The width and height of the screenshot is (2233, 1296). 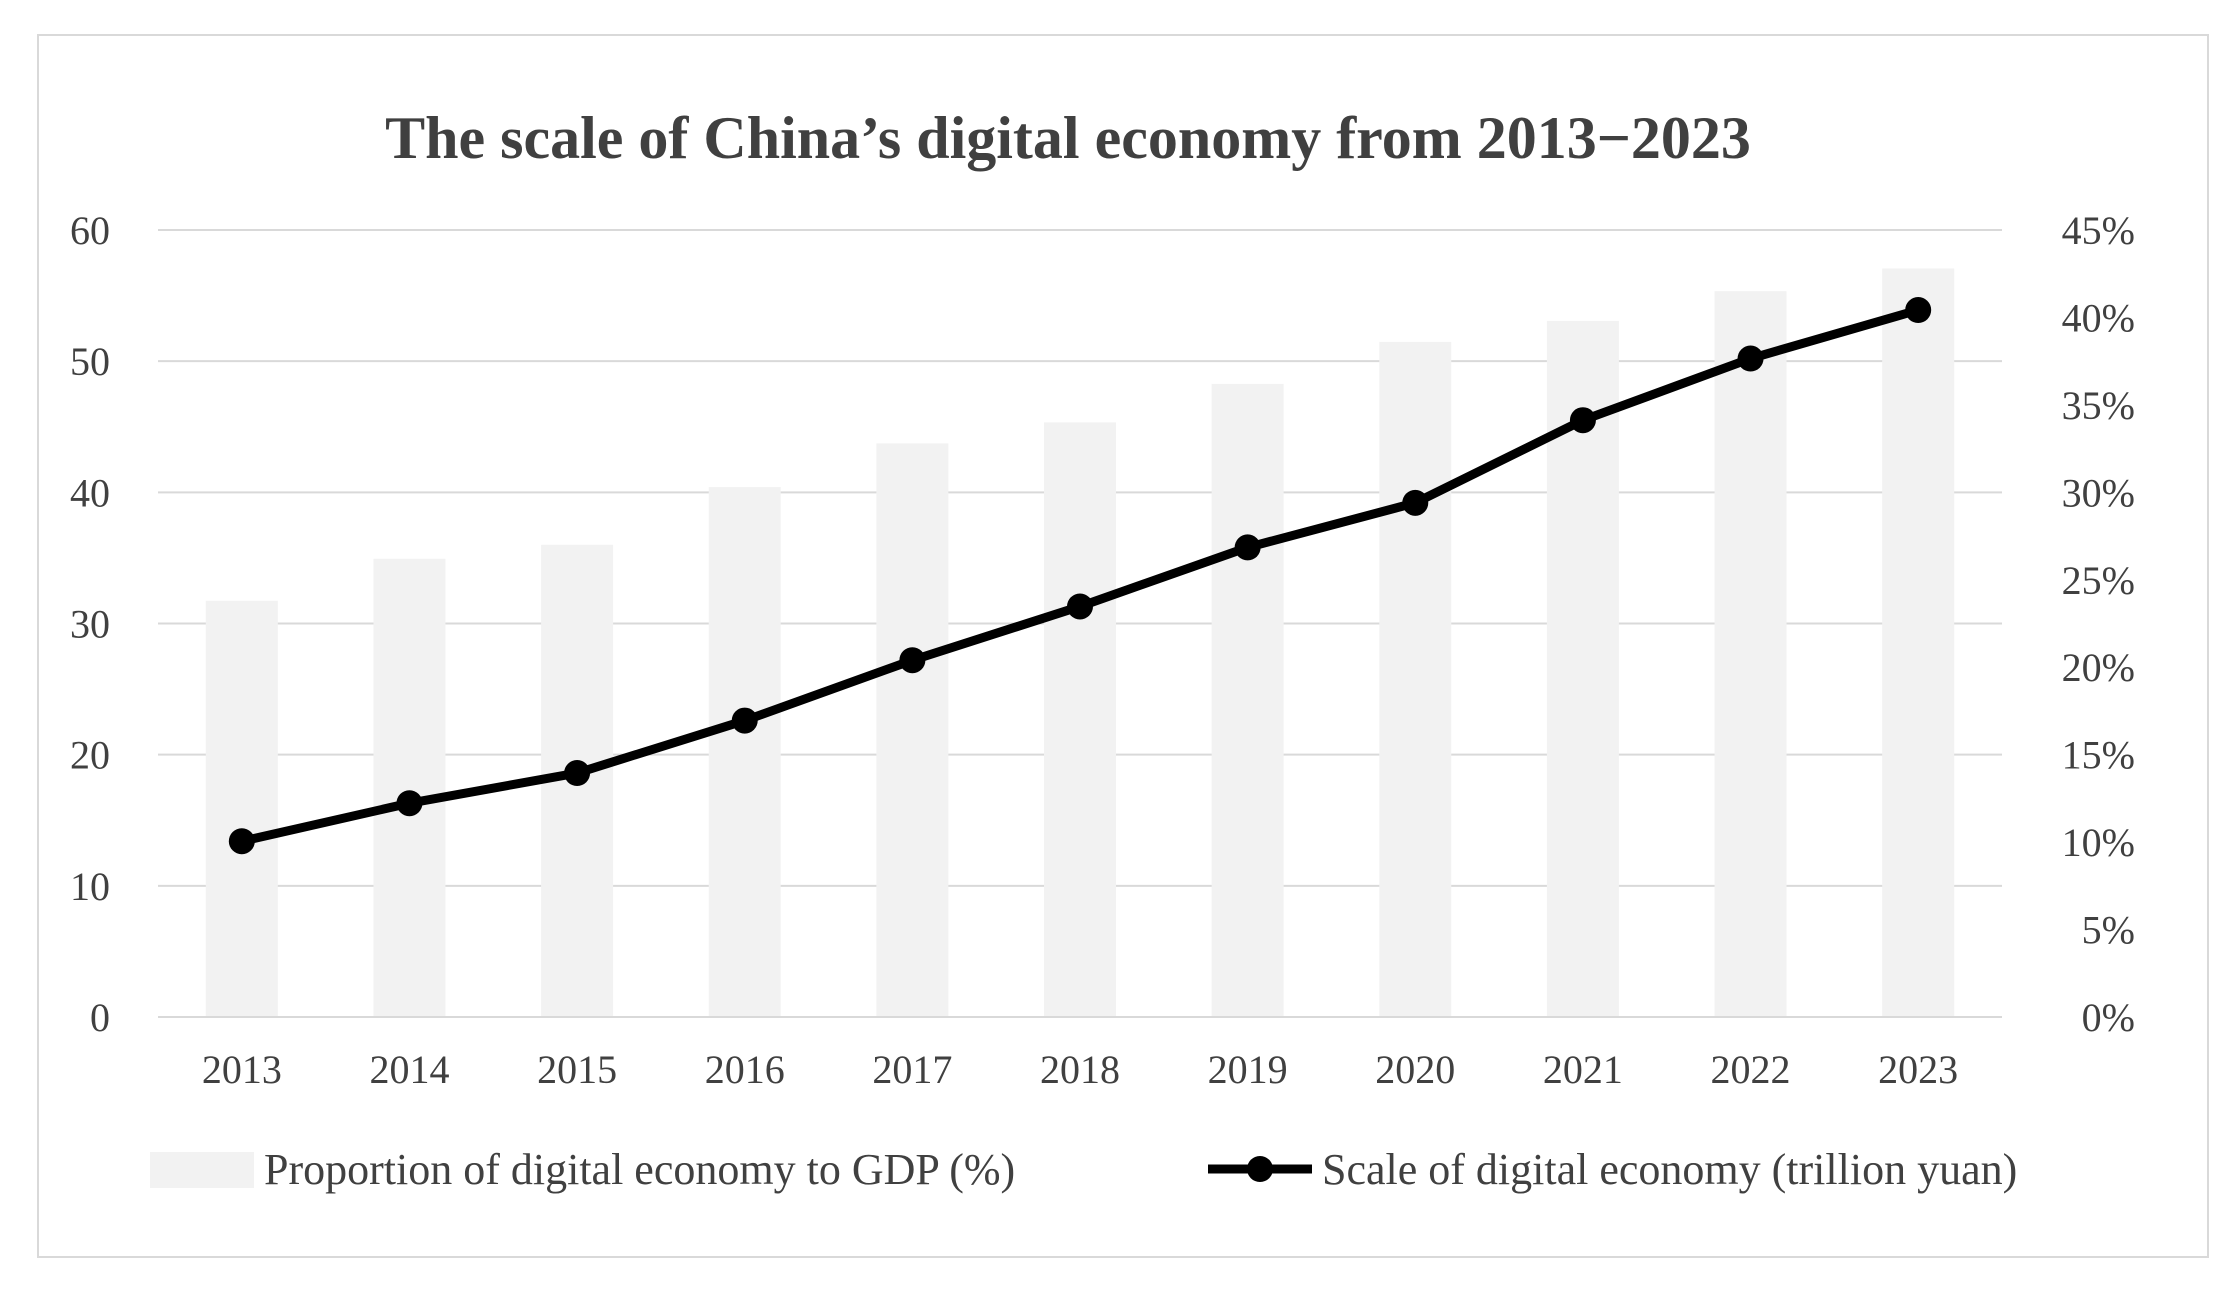 What do you see at coordinates (912, 660) in the screenshot?
I see `point-2017` at bounding box center [912, 660].